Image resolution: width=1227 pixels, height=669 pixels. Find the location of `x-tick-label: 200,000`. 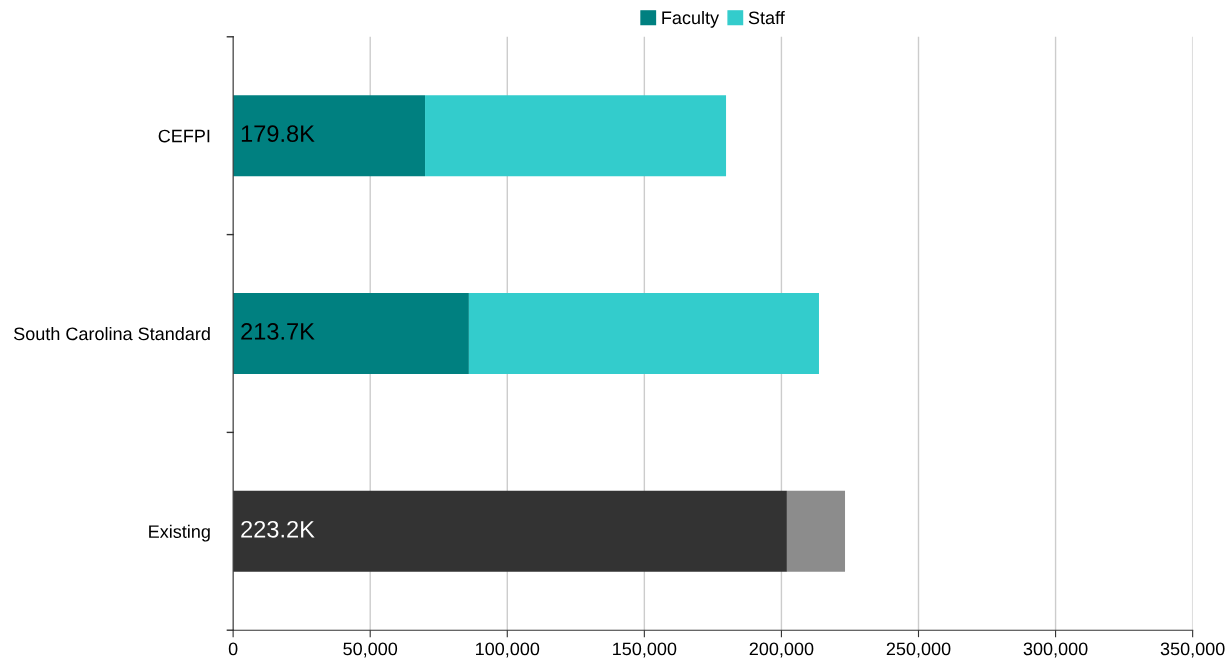

x-tick-label: 200,000 is located at coordinates (781, 650).